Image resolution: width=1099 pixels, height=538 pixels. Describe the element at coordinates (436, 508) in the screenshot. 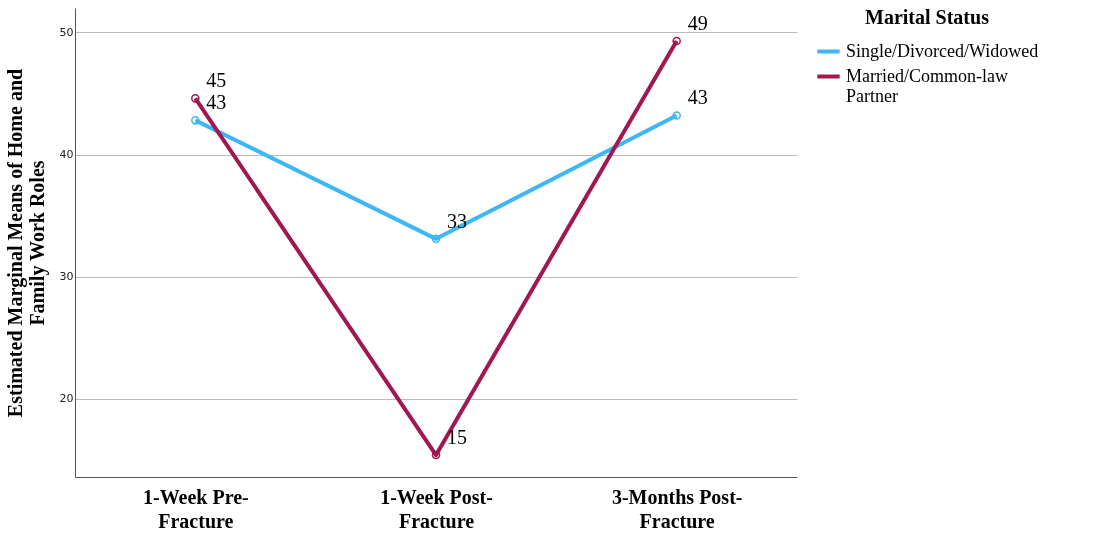

I see `x-tick-label: 1-Week Post-Fracture` at that location.